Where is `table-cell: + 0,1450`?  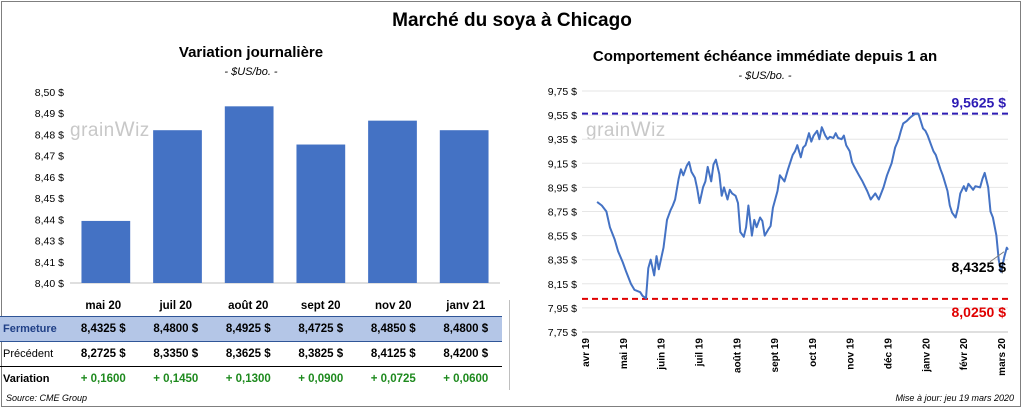
table-cell: + 0,1450 is located at coordinates (176, 379).